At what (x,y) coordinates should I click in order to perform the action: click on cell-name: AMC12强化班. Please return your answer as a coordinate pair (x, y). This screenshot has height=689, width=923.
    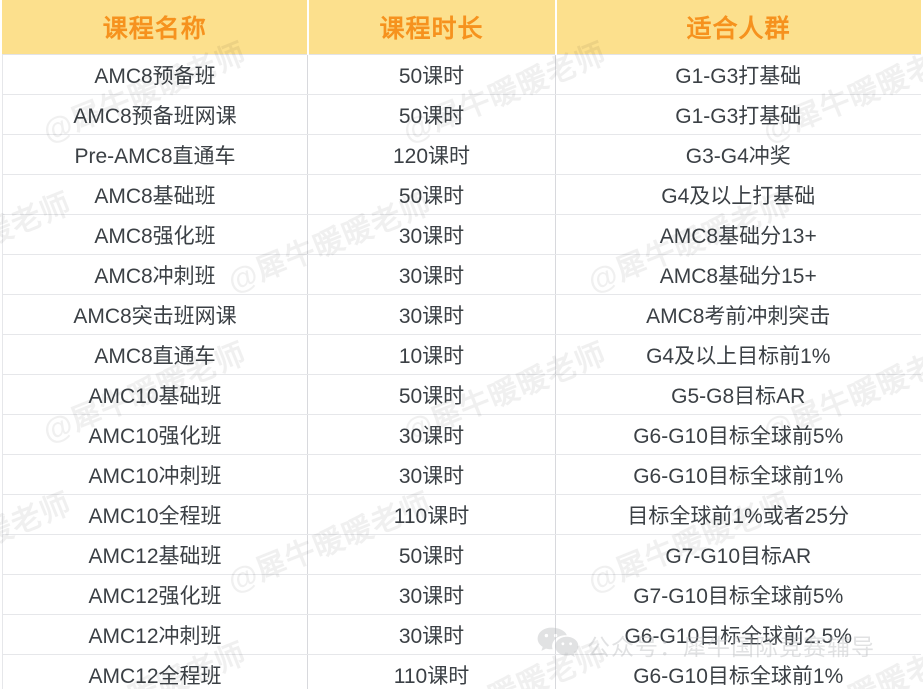
    Looking at the image, I should click on (155, 594).